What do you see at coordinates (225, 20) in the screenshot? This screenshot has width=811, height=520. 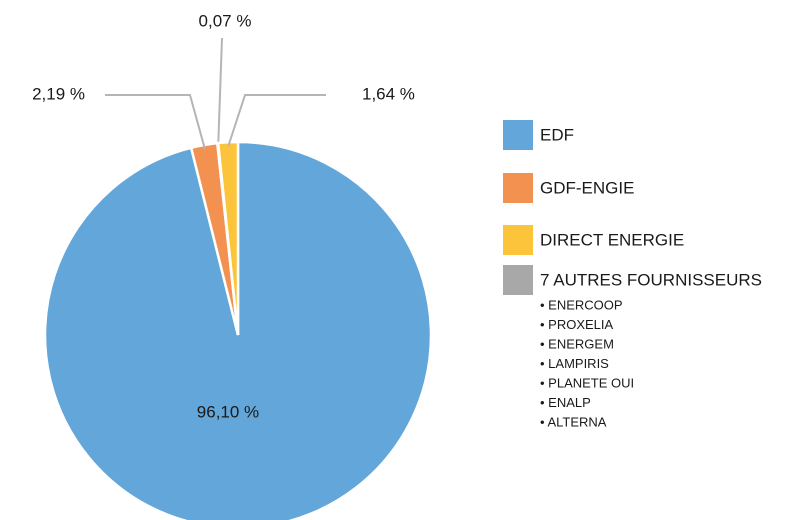 I see `data-label: 0,07 %` at bounding box center [225, 20].